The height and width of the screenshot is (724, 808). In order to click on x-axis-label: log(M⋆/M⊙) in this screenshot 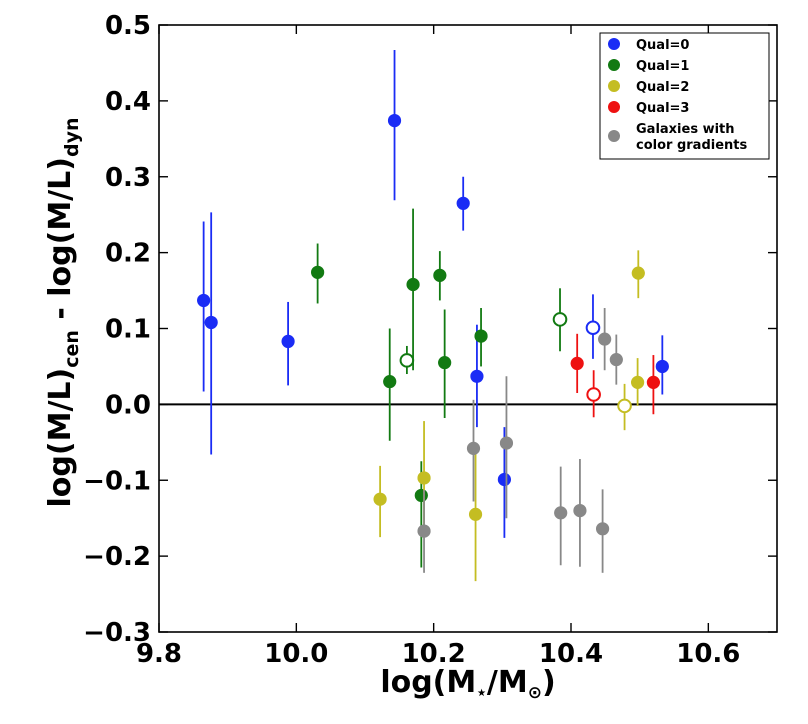, I will do `click(467, 684)`.